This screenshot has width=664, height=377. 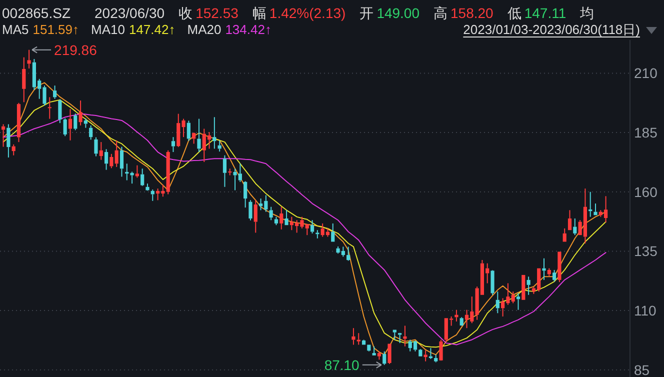 I want to click on y-tick-label: 210, so click(x=646, y=73).